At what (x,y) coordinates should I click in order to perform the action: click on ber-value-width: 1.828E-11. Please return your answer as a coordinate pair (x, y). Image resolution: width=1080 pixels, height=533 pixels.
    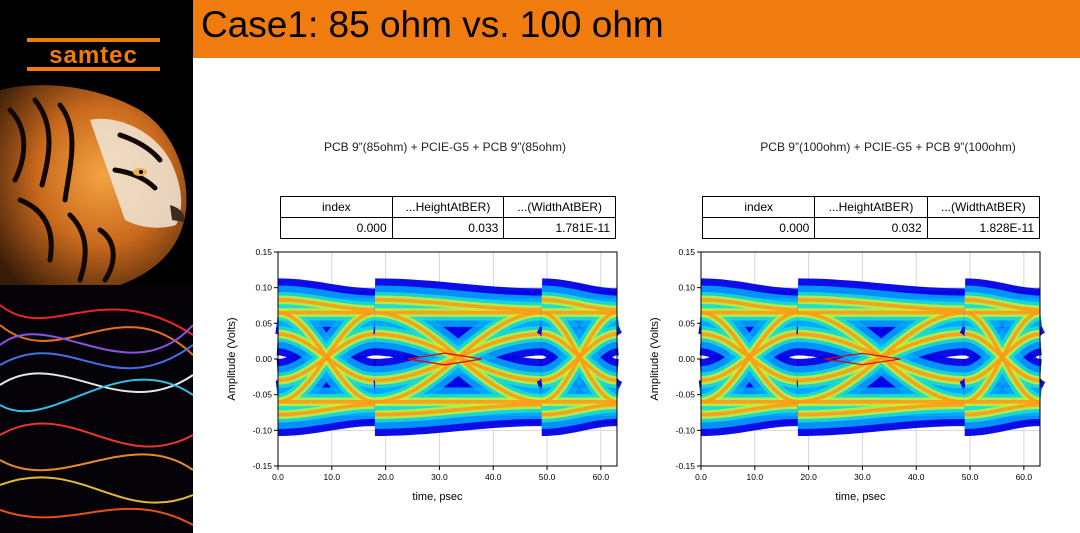
    Looking at the image, I should click on (983, 228).